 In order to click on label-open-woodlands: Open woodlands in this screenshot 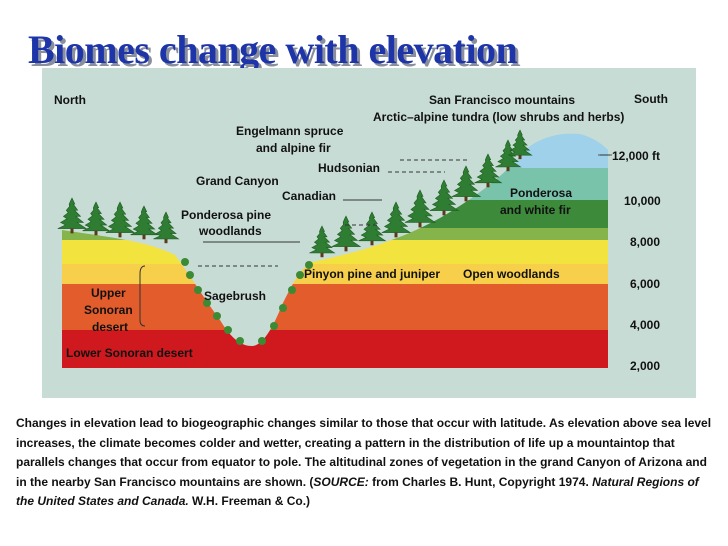, I will do `click(511, 274)`.